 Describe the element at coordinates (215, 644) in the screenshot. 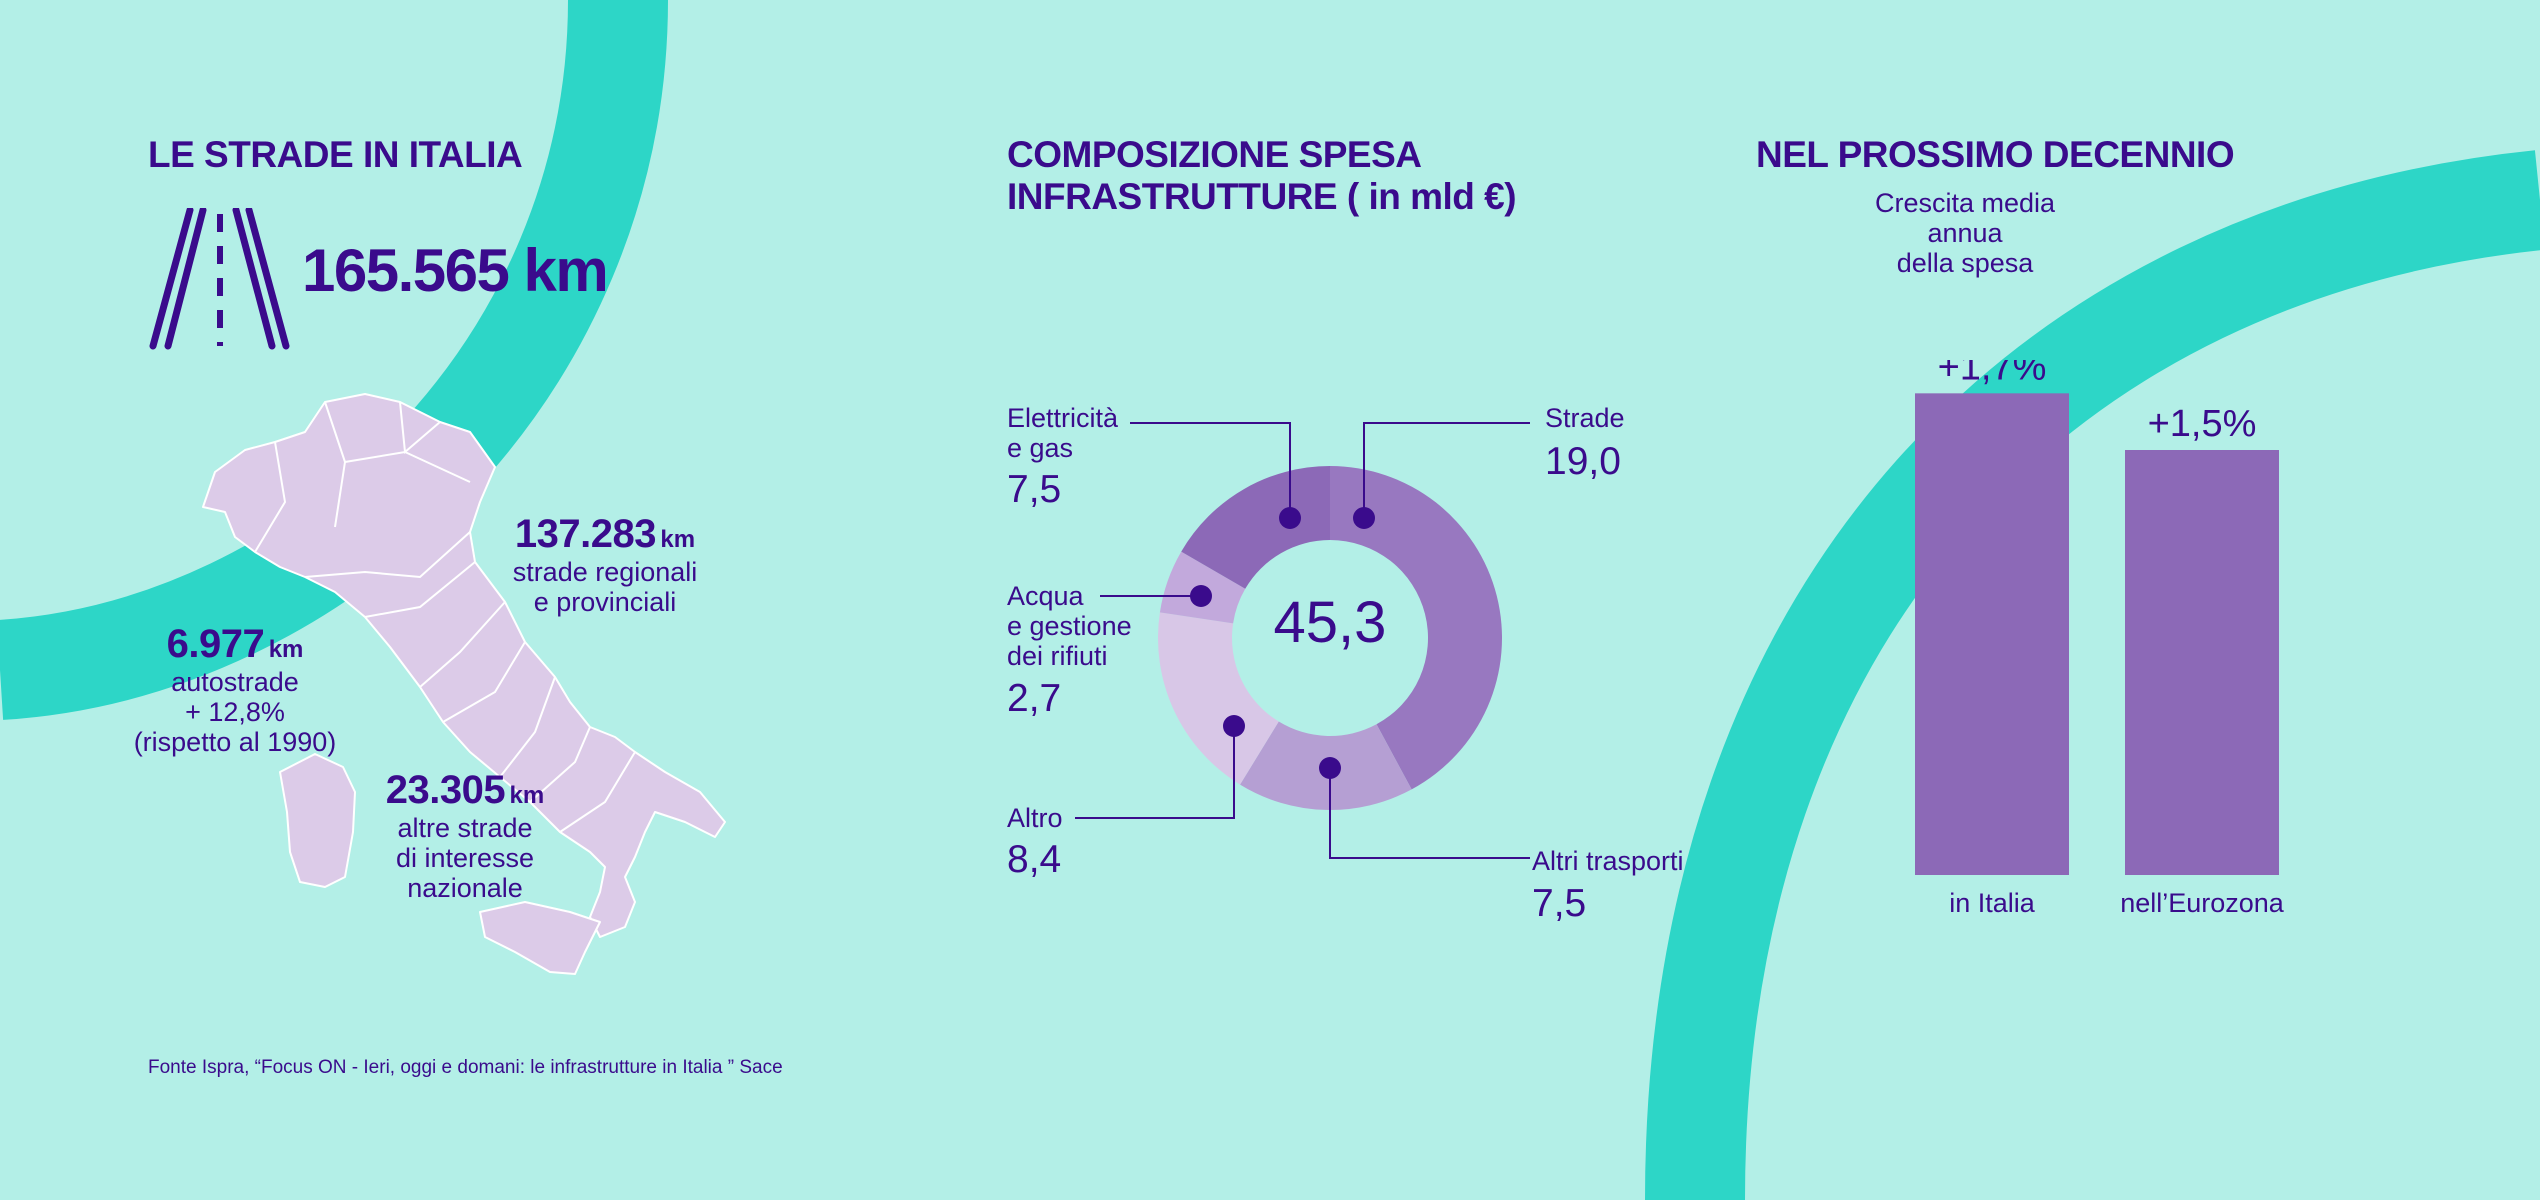

I see `stat-highways-number: 6.977` at that location.